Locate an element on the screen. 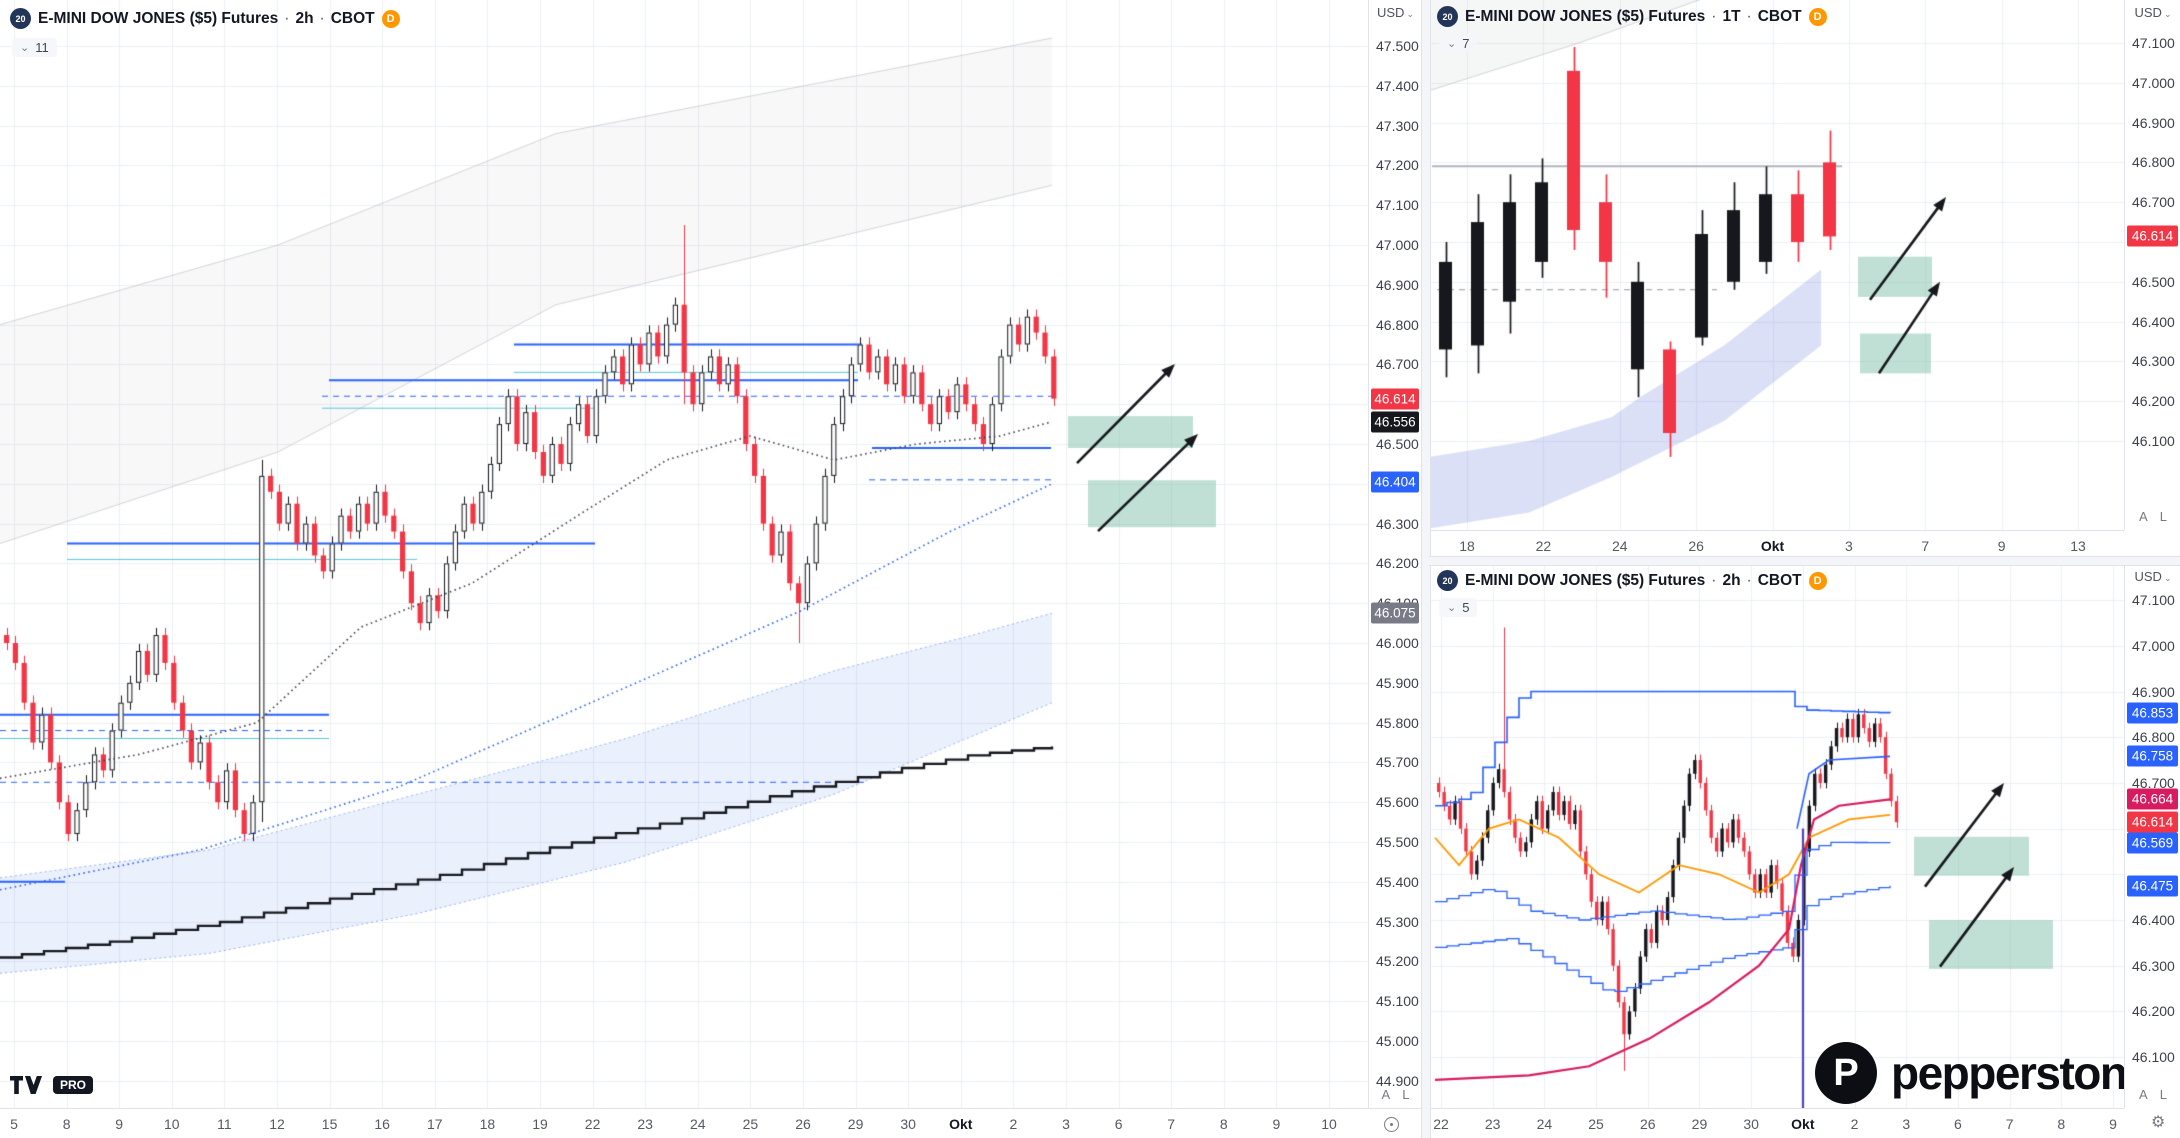 This screenshot has height=1138, width=2180. timeframe-label: 1T is located at coordinates (1731, 16).